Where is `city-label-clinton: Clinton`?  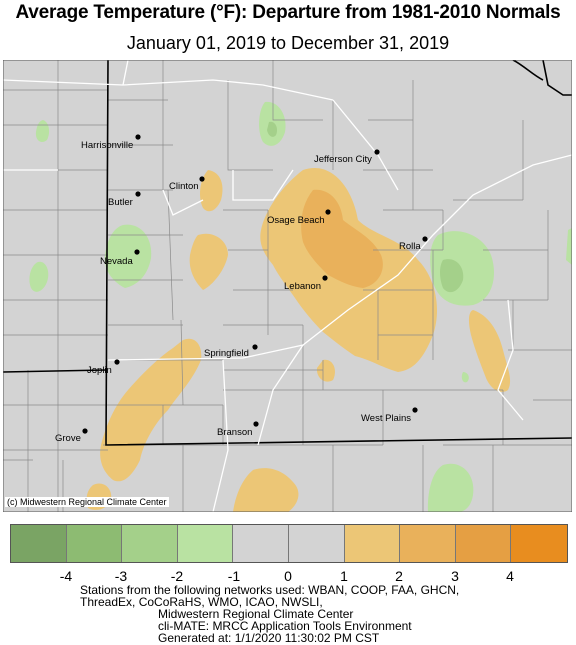 city-label-clinton: Clinton is located at coordinates (184, 186).